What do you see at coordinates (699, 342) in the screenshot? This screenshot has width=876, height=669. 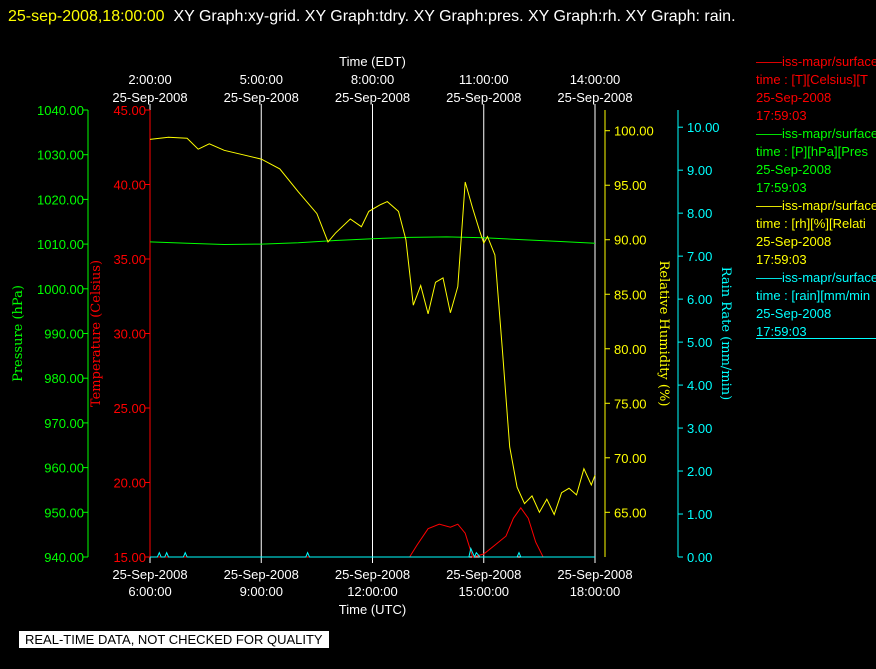 I see `rain-tick-label: 5.00` at bounding box center [699, 342].